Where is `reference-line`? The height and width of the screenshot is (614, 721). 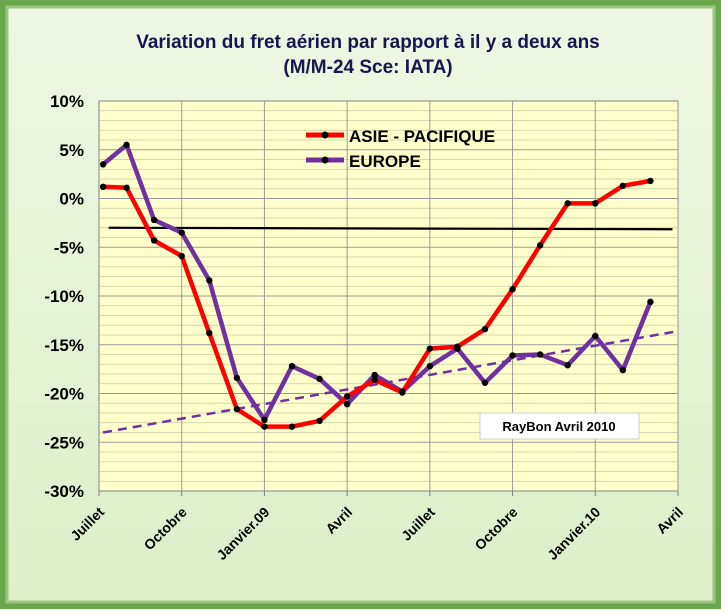
reference-line is located at coordinates (390, 228).